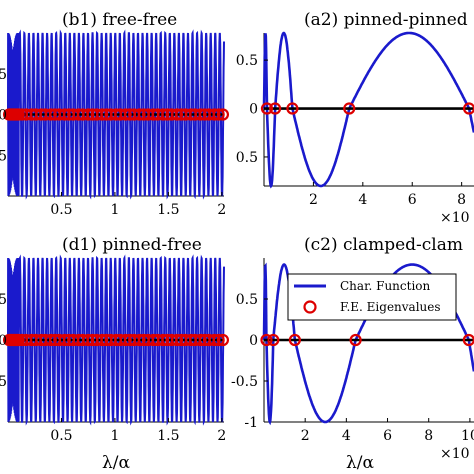 This screenshot has width=474, height=474. What do you see at coordinates (412, 200) in the screenshot?
I see `xtick-label-a2-2: 6` at bounding box center [412, 200].